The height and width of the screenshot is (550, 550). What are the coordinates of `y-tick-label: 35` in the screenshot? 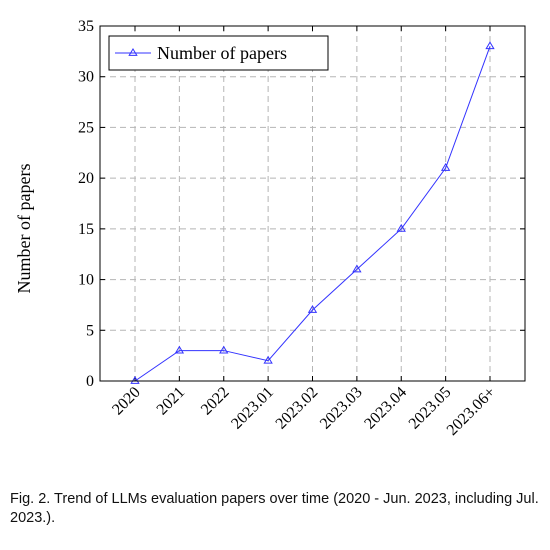 It's located at (86, 26).